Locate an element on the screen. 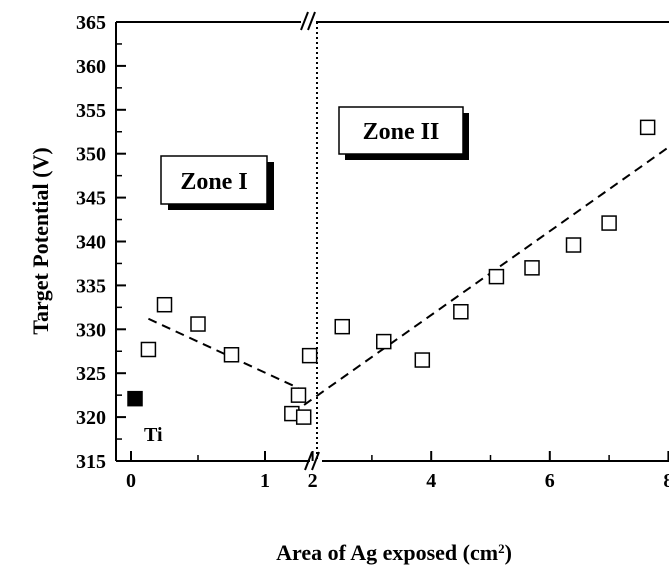 Image resolution: width=669 pixels, height=572 pixels. y-tick-label: 325 is located at coordinates (91, 374).